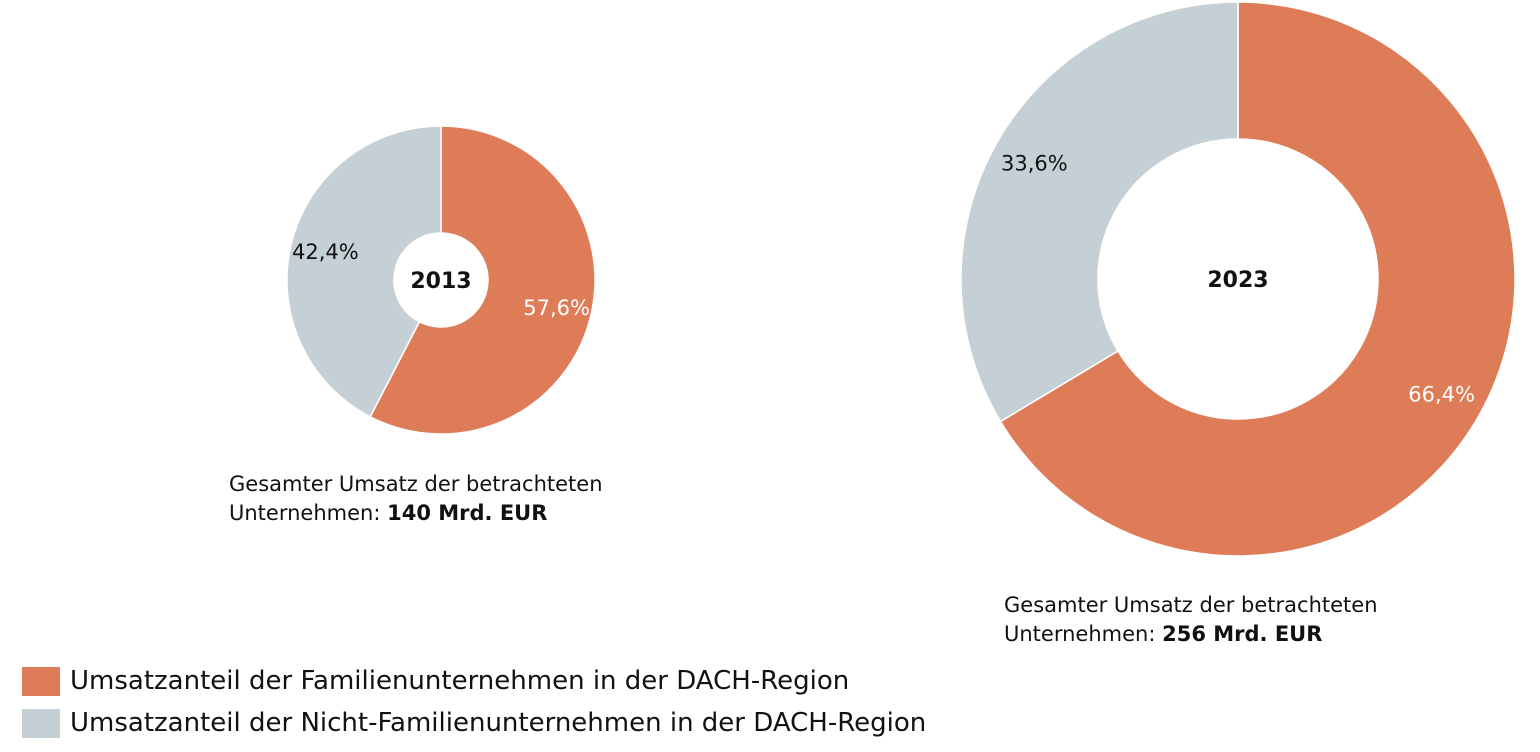 This screenshot has height=752, width=1540. Describe the element at coordinates (1080, 634) in the screenshot. I see `caption-2023-prefix: Unternehmen:` at that location.